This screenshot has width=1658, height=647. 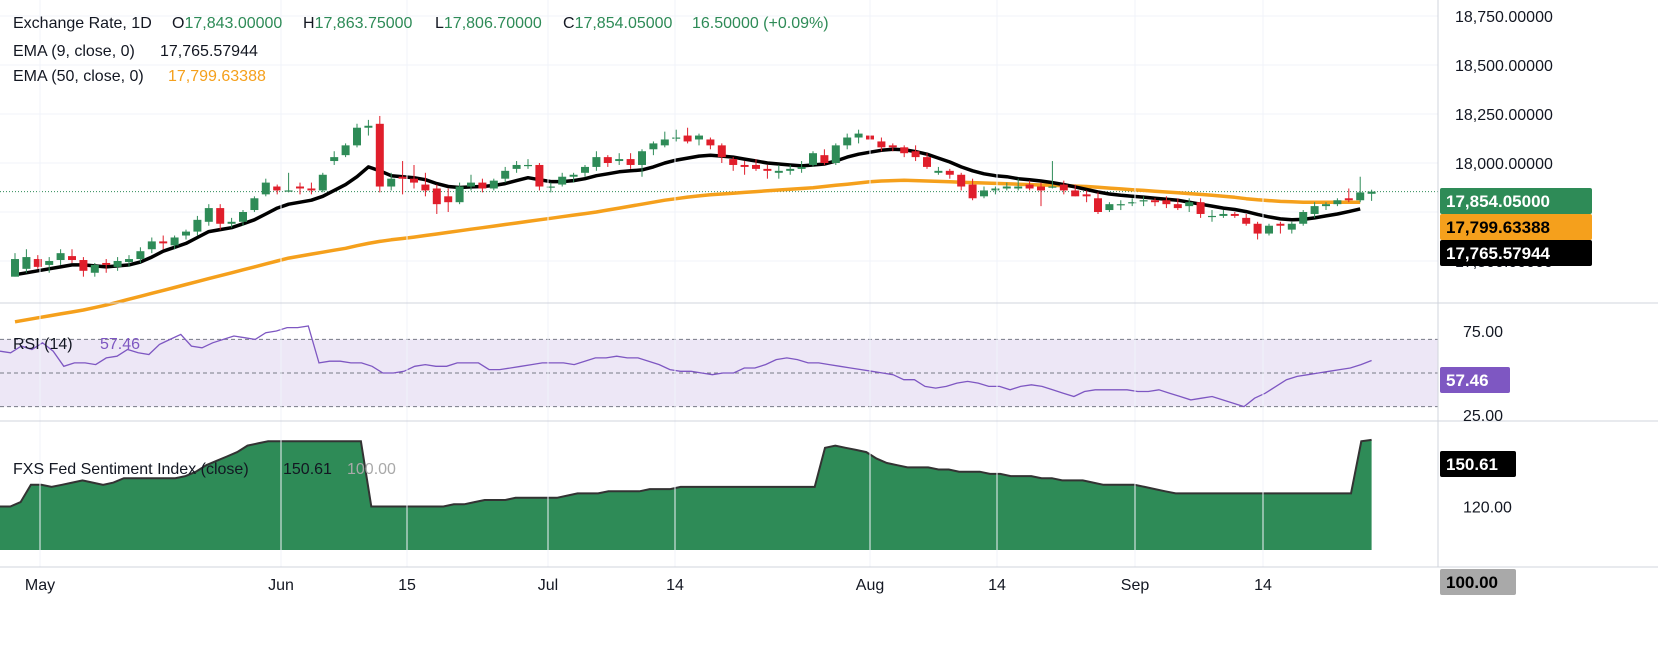 What do you see at coordinates (870, 585) in the screenshot?
I see `time-tick-label: Aug` at bounding box center [870, 585].